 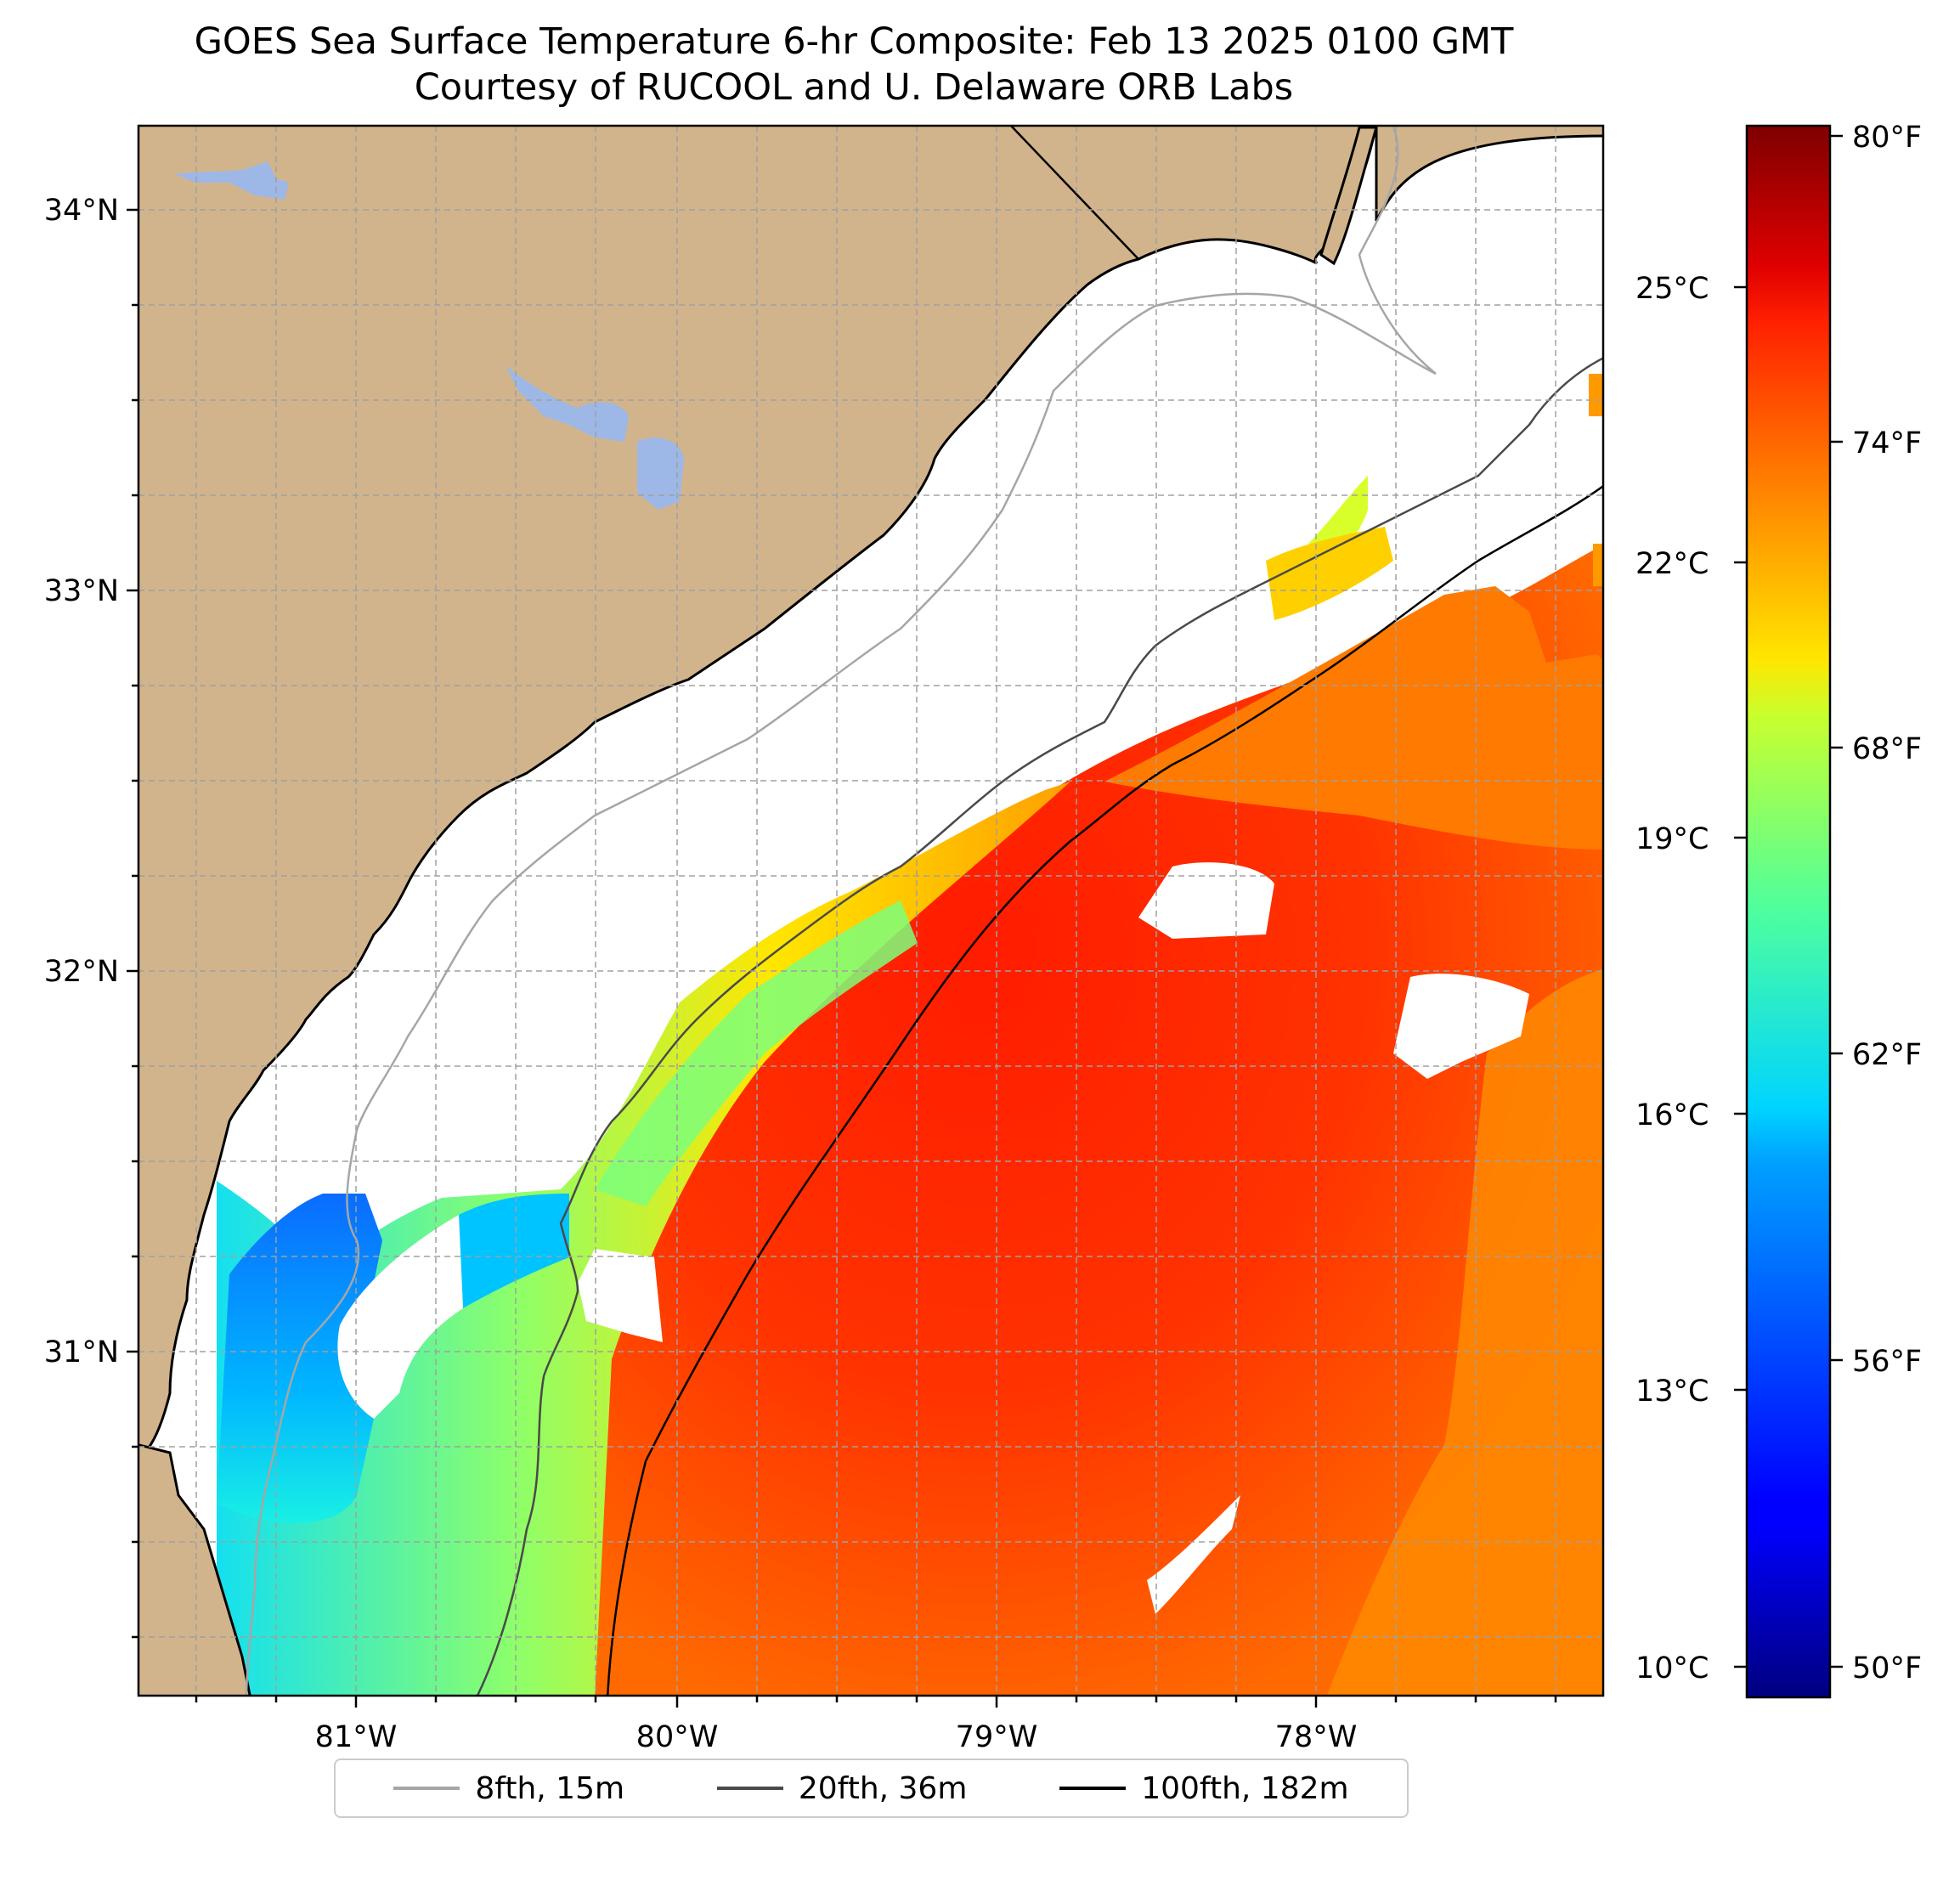 I want to click on lat-tick-label: 34°N, so click(x=82, y=211).